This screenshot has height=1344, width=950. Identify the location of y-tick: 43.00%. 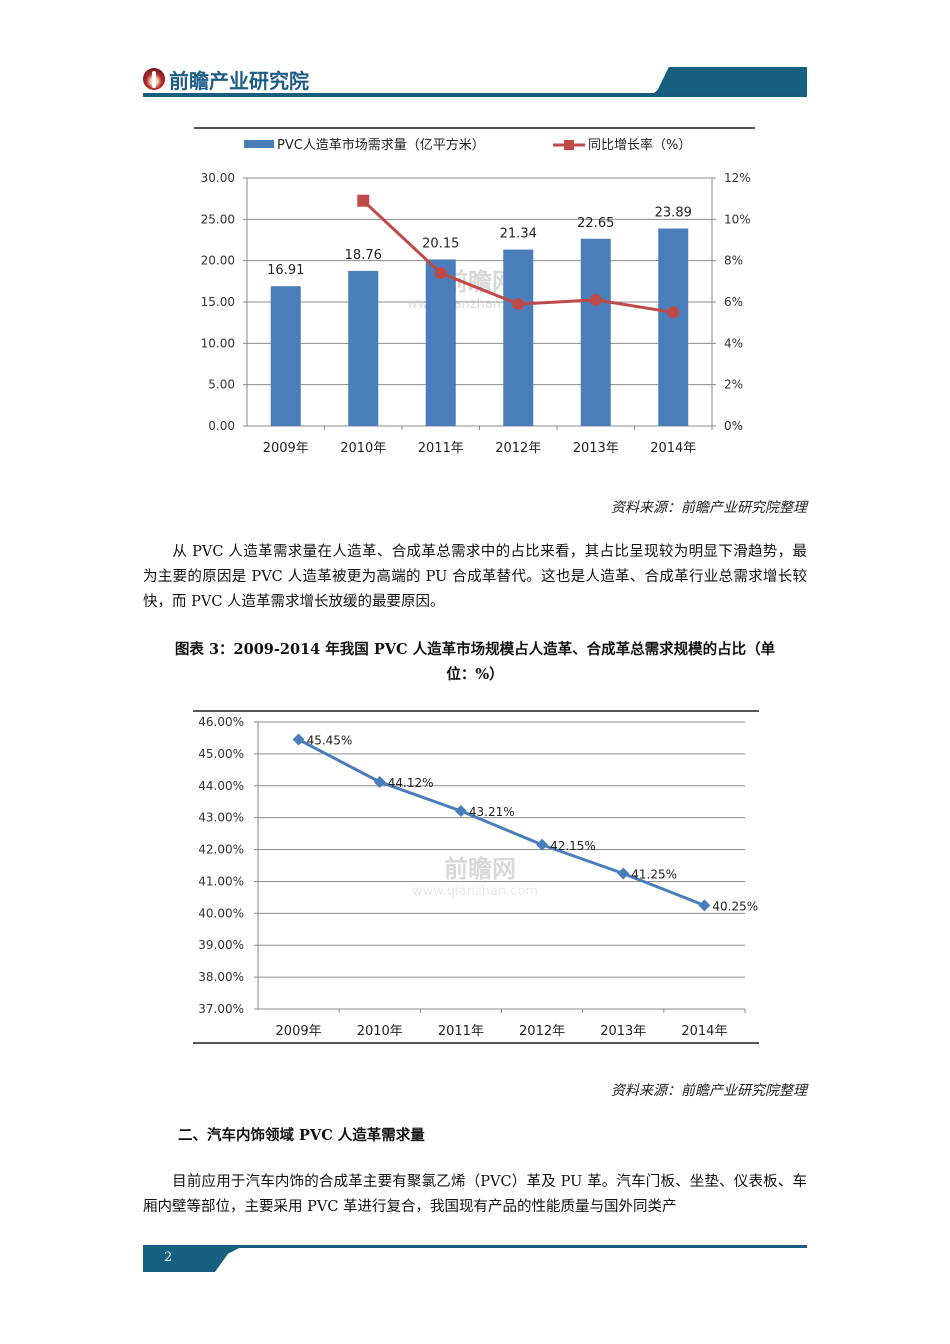
(221, 818).